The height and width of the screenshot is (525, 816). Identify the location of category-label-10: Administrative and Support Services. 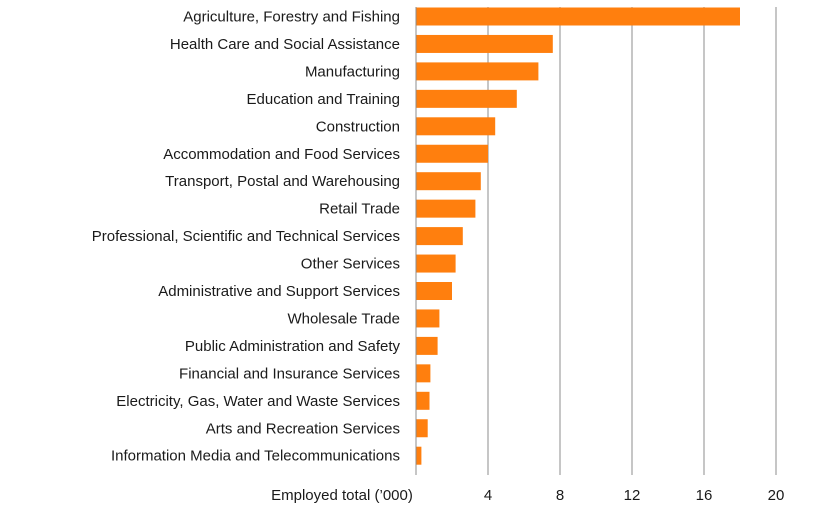
(279, 291).